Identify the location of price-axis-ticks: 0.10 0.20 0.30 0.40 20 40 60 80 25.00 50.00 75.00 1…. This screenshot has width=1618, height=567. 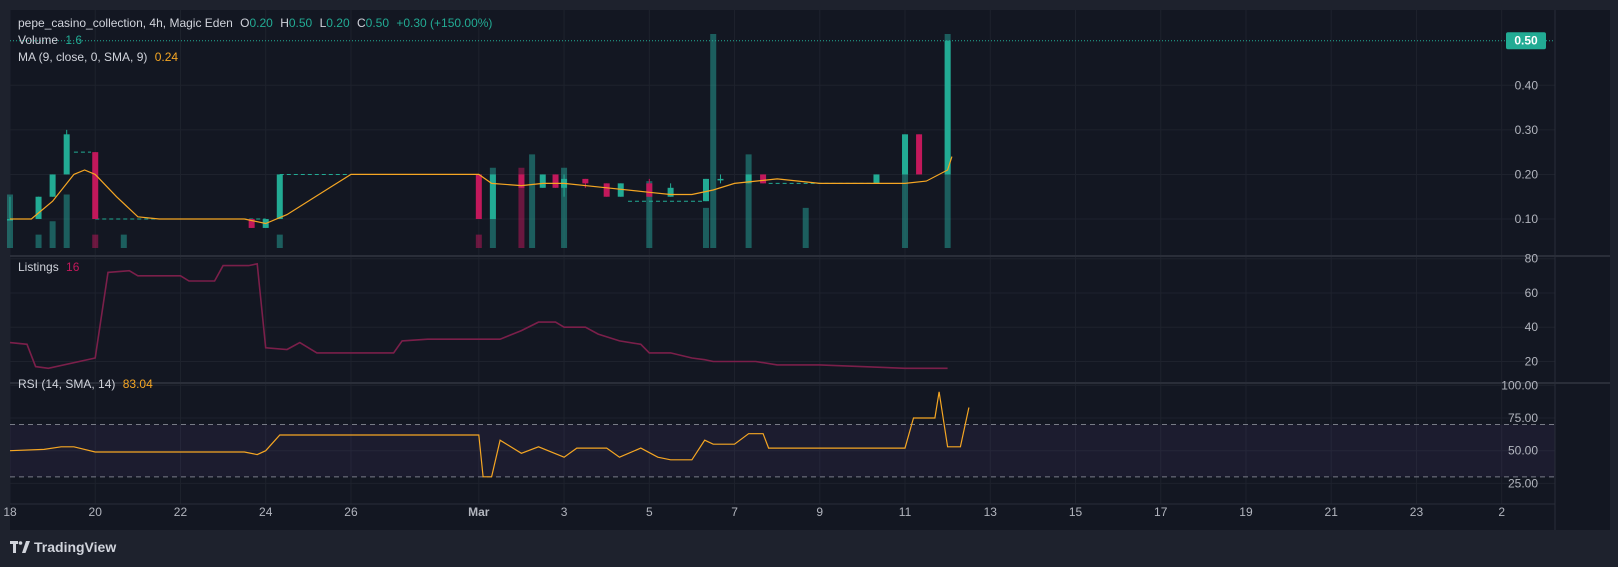
(1519, 284).